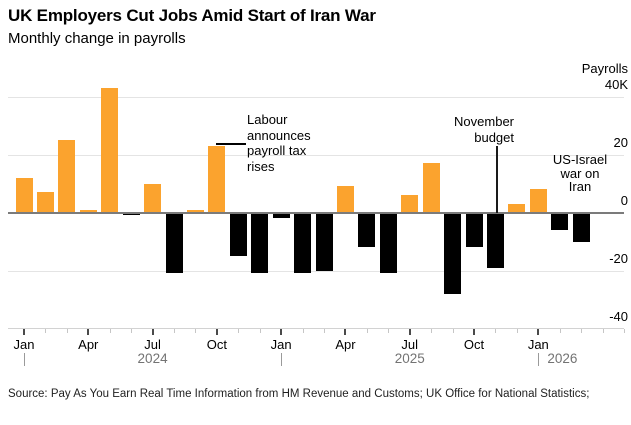 The image size is (631, 425). I want to click on bar-nov-2024, so click(238, 234).